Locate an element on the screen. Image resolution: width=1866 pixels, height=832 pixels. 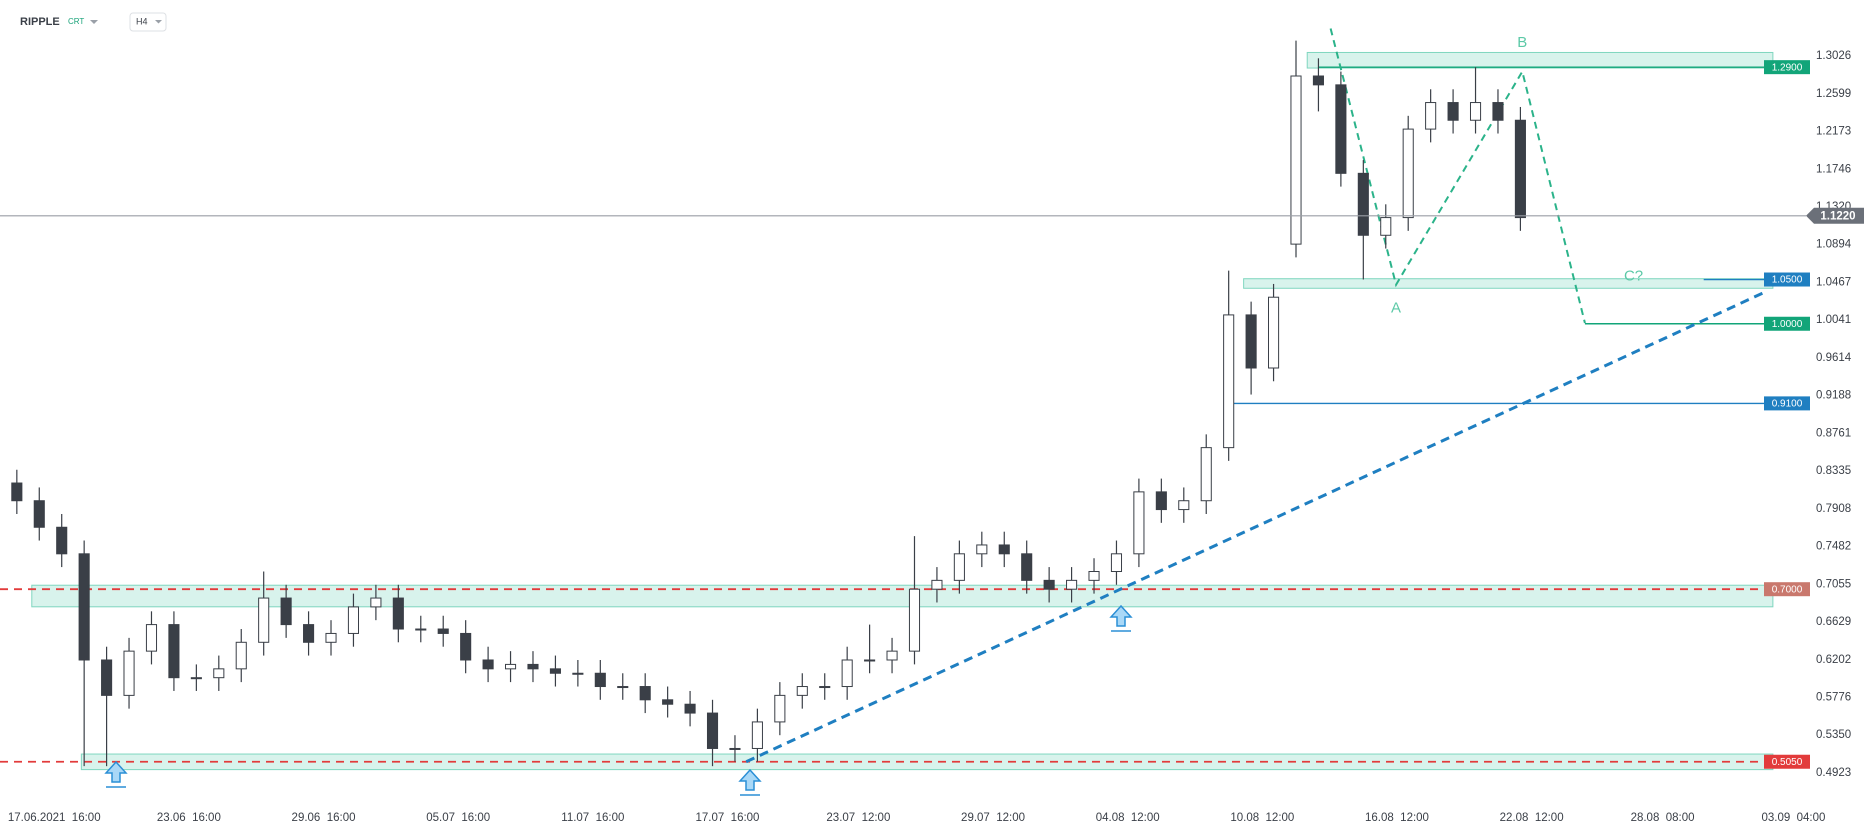
abc-pattern is located at coordinates (1457, 176).